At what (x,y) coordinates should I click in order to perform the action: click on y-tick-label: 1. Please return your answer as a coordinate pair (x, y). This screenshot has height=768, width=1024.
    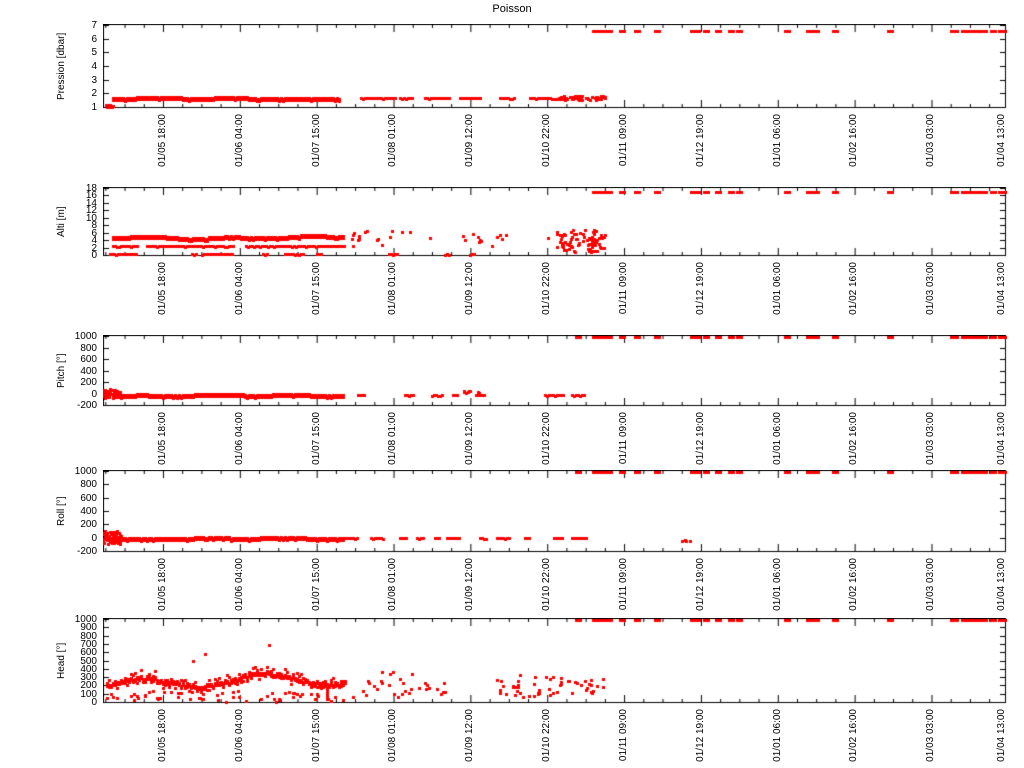
    Looking at the image, I should click on (94, 107).